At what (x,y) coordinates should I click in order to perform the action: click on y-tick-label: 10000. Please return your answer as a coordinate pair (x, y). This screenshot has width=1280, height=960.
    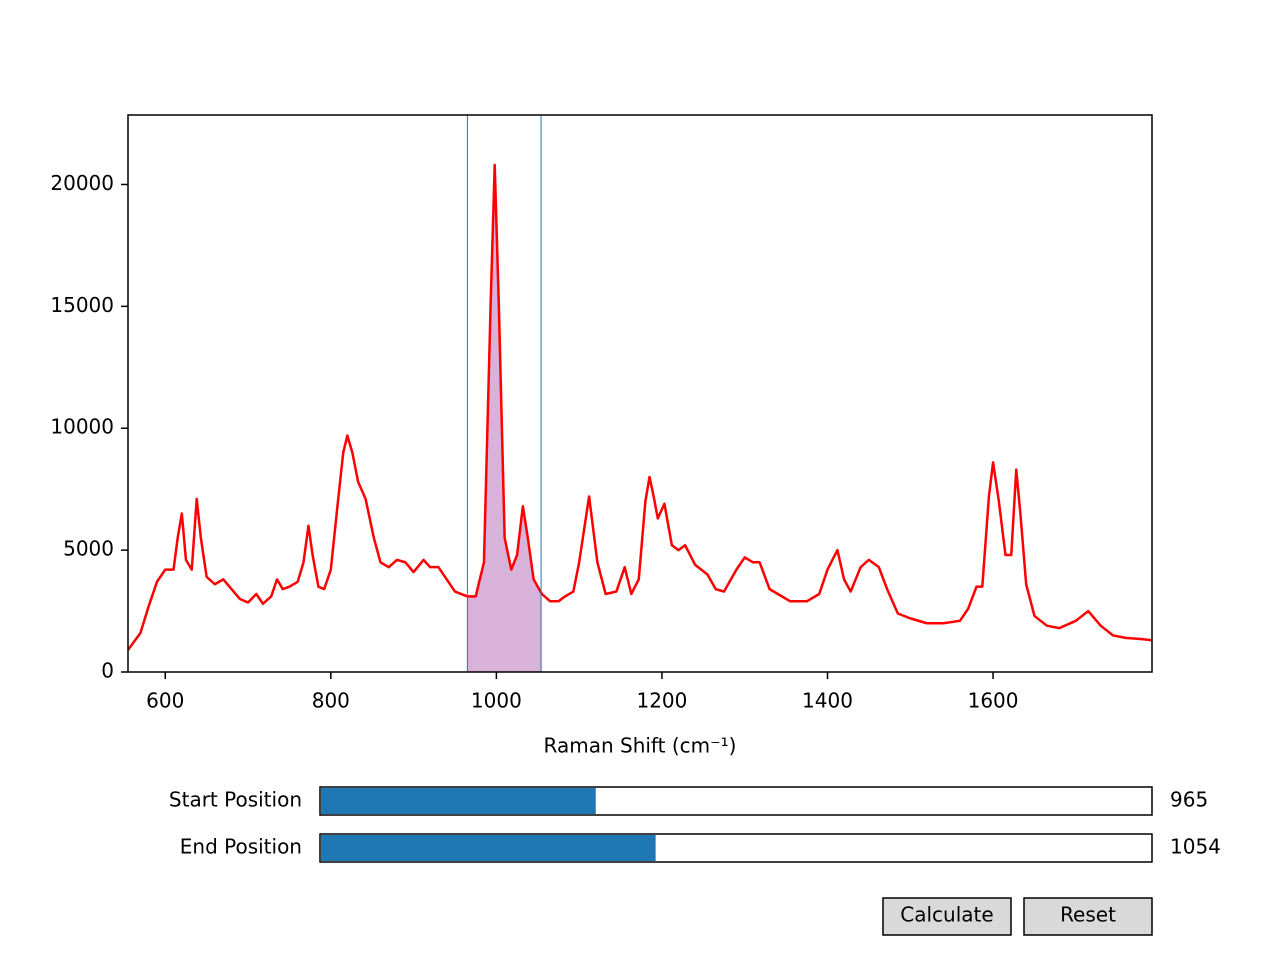
    Looking at the image, I should click on (82, 427).